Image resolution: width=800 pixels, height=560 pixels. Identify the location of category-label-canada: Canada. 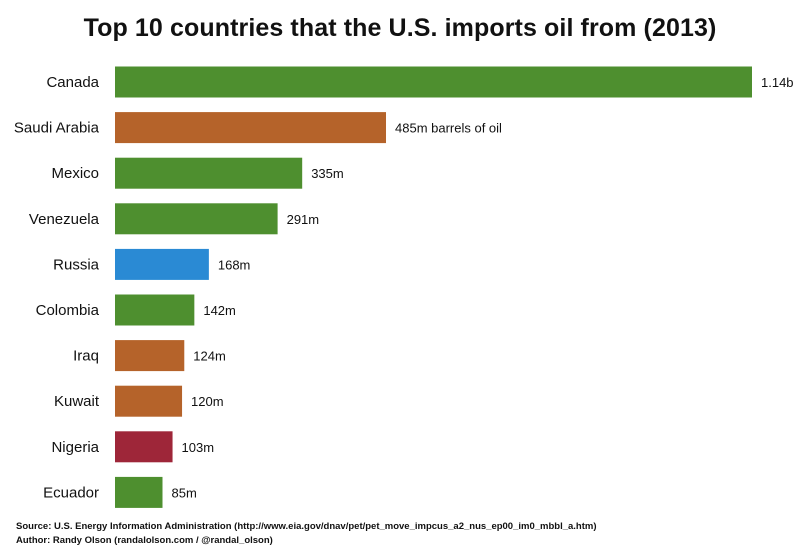
(72, 82).